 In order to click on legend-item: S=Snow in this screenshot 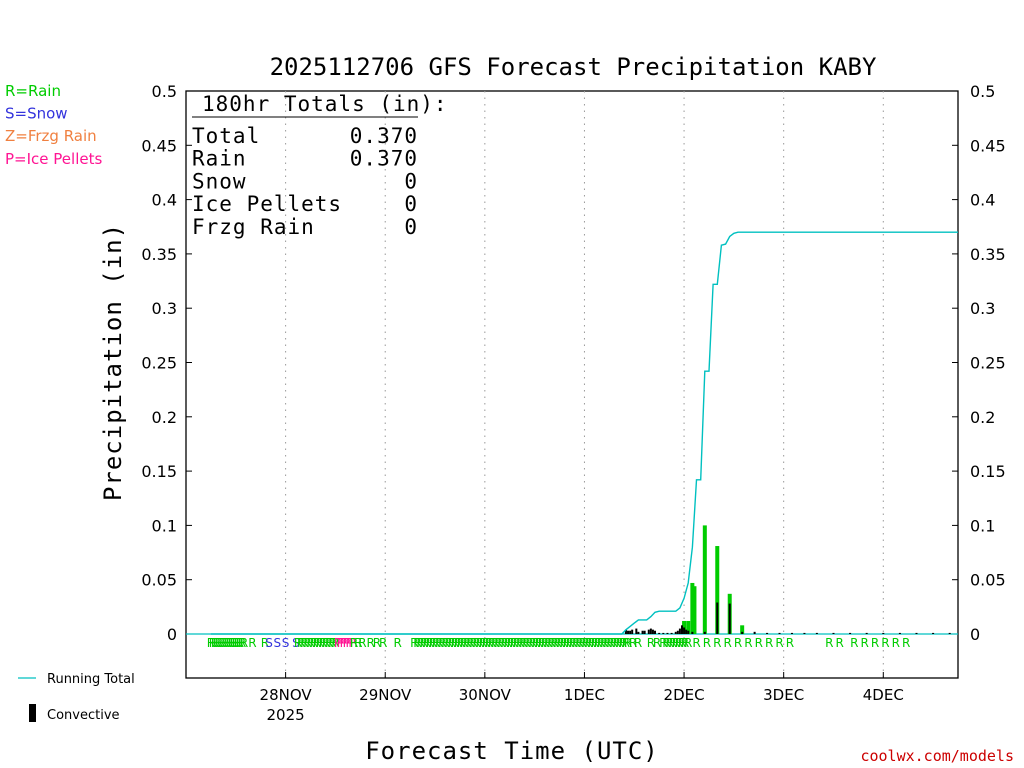, I will do `click(36, 114)`.